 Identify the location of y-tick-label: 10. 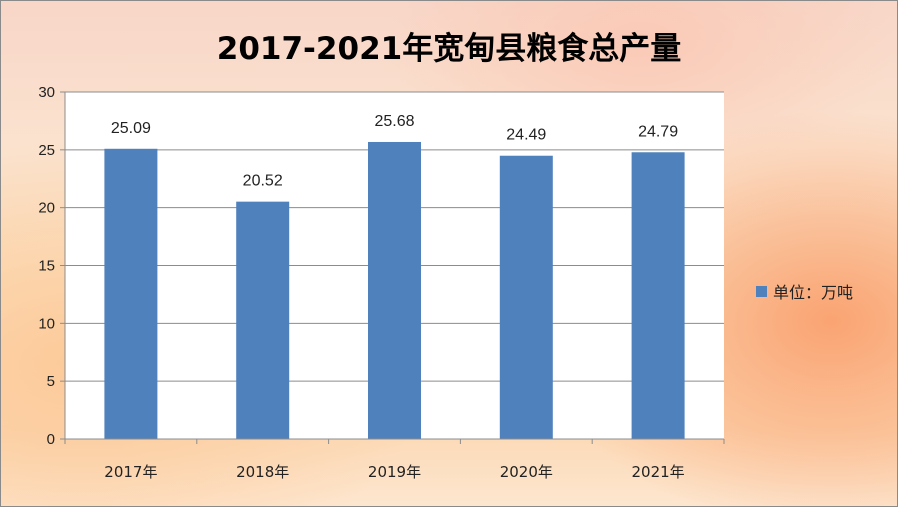
(46, 323).